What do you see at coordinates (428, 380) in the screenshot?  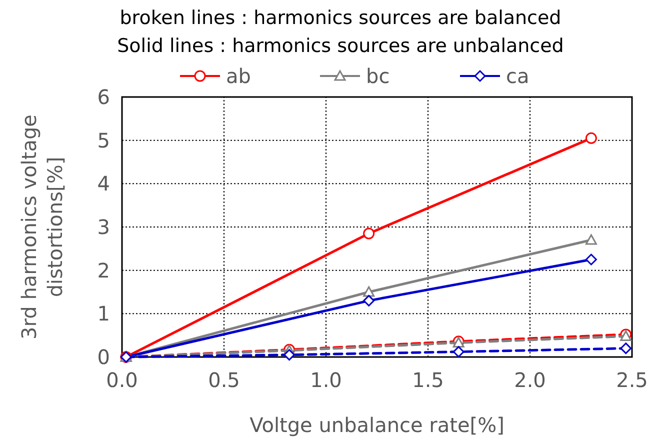 I see `x-tick-label: 1.5` at bounding box center [428, 380].